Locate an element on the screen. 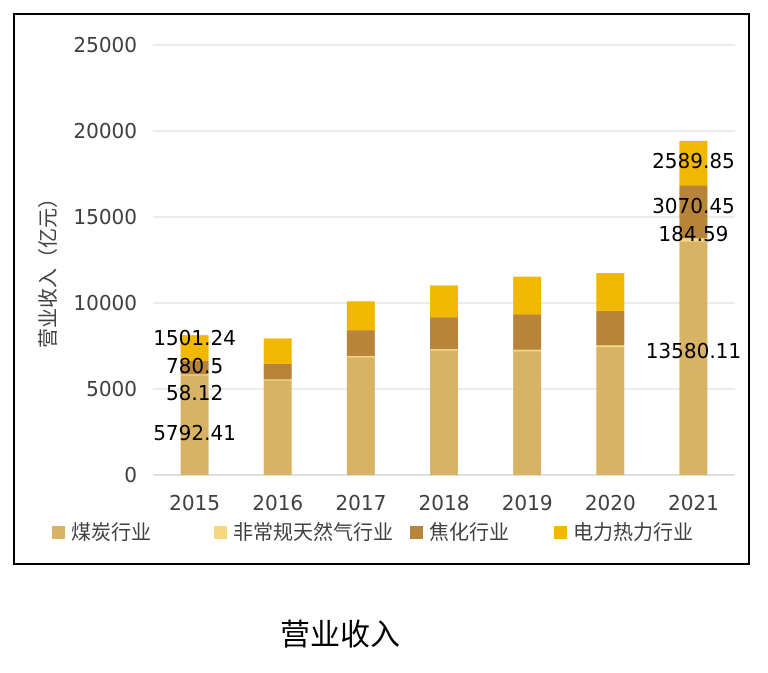  legend-label: 焦化行业 is located at coordinates (469, 532).